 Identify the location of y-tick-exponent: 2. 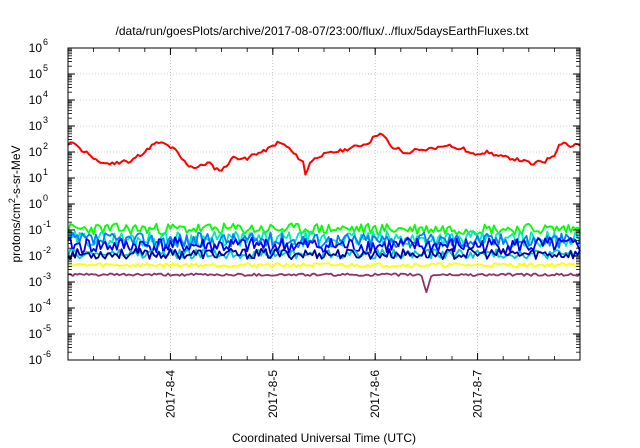
(45, 146).